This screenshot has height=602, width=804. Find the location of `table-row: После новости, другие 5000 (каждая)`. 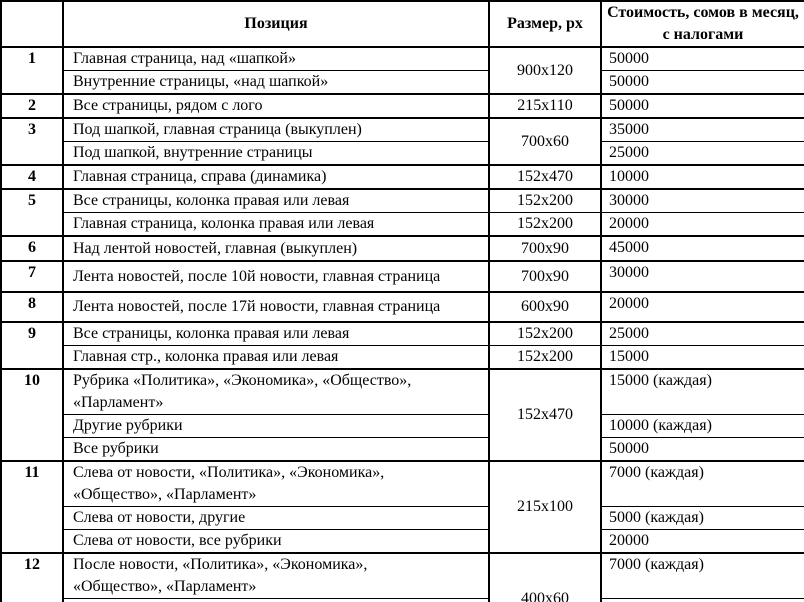

table-row: После новости, другие 5000 (каждая) is located at coordinates (402, 600).